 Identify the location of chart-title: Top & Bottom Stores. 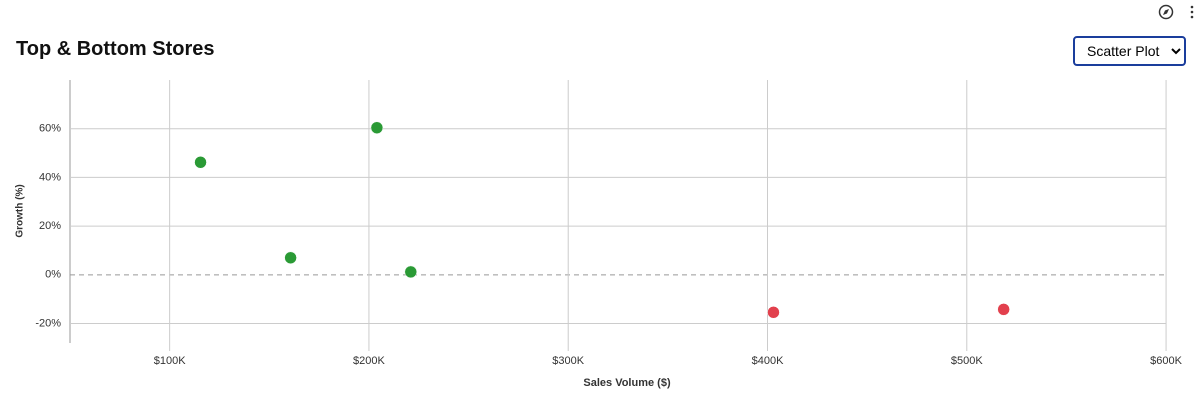
(115, 49).